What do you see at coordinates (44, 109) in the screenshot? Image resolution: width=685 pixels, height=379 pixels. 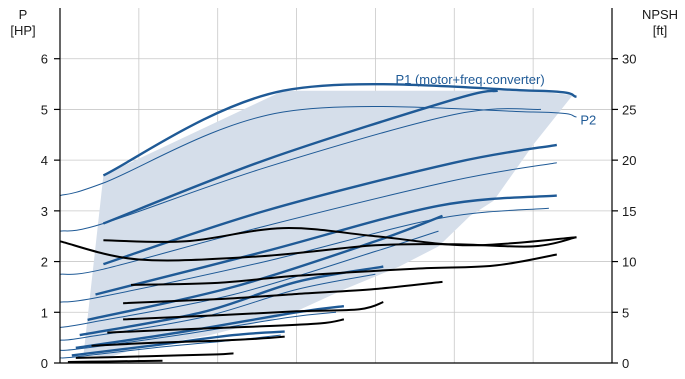 I see `left-tick-label: 5` at bounding box center [44, 109].